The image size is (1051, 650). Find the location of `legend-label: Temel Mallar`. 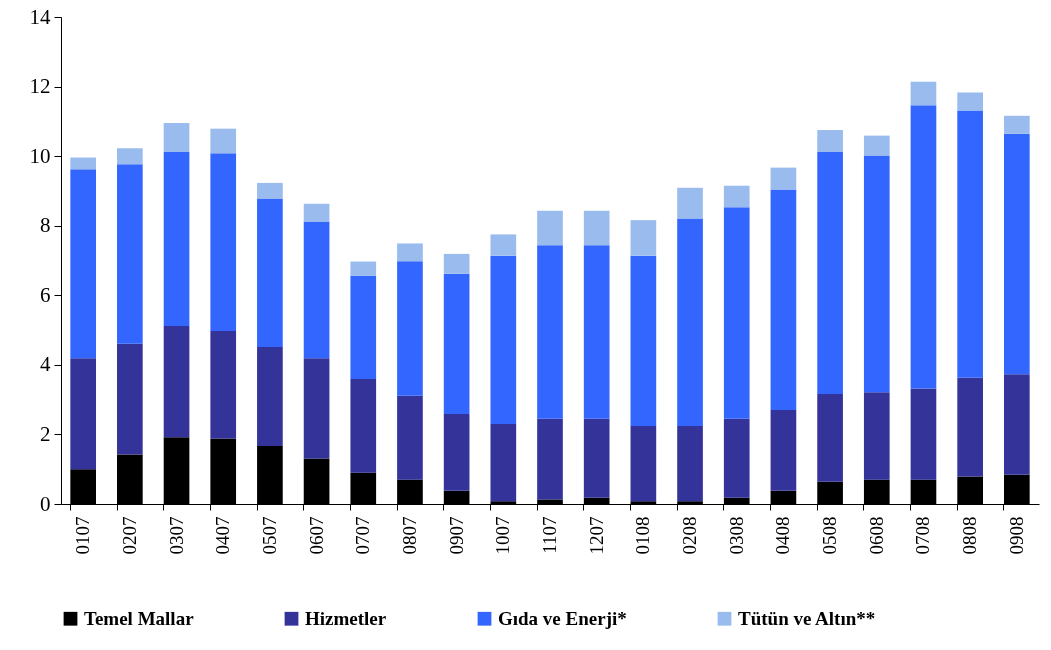

legend-label: Temel Mallar is located at coordinates (139, 618).